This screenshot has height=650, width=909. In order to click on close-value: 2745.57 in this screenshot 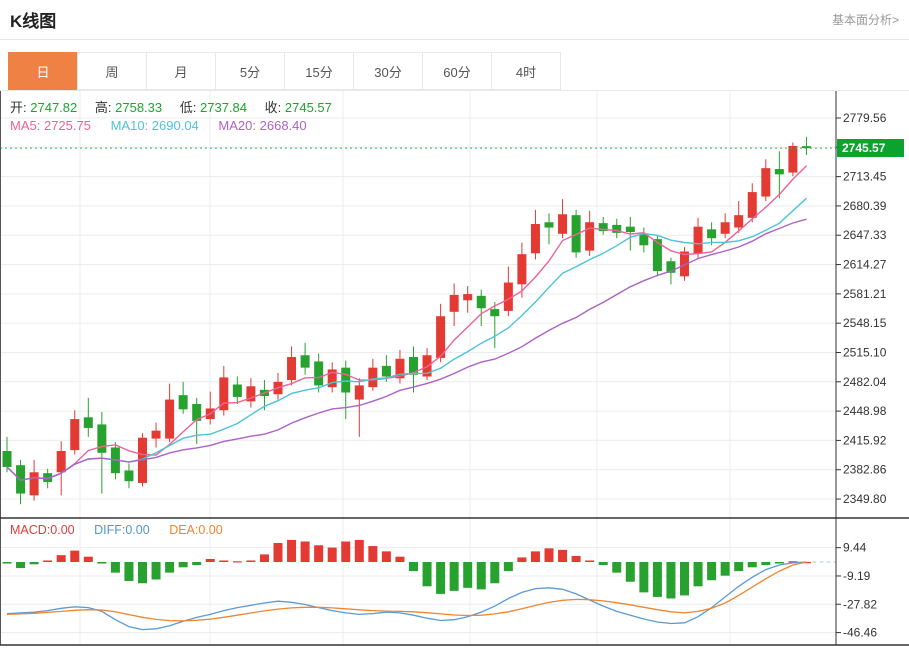, I will do `click(308, 107)`.